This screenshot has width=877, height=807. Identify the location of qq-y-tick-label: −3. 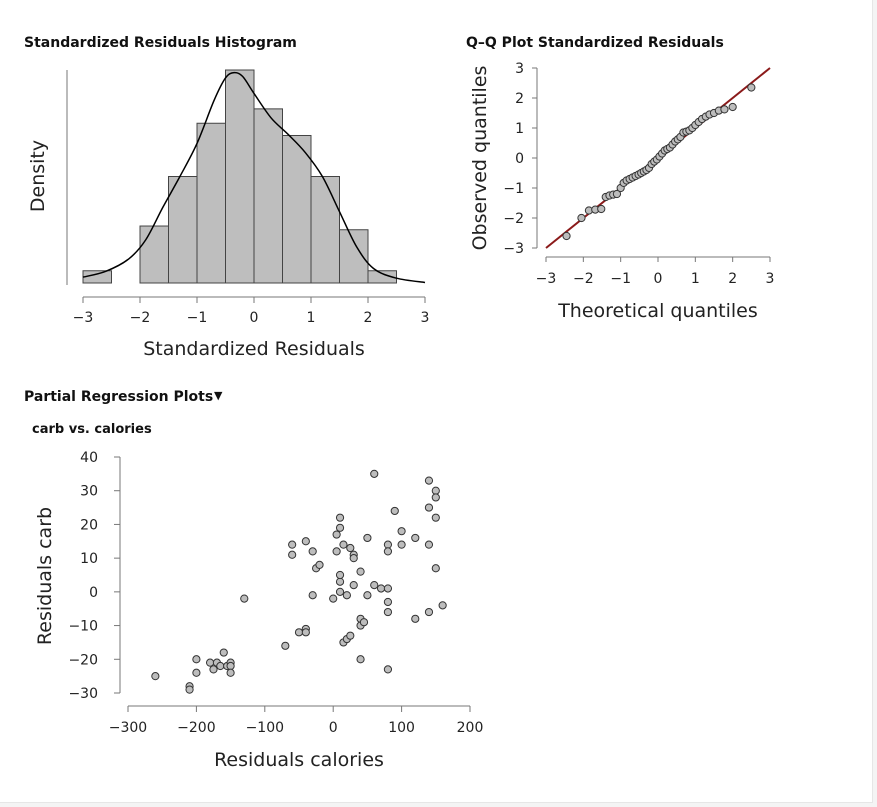
(513, 249).